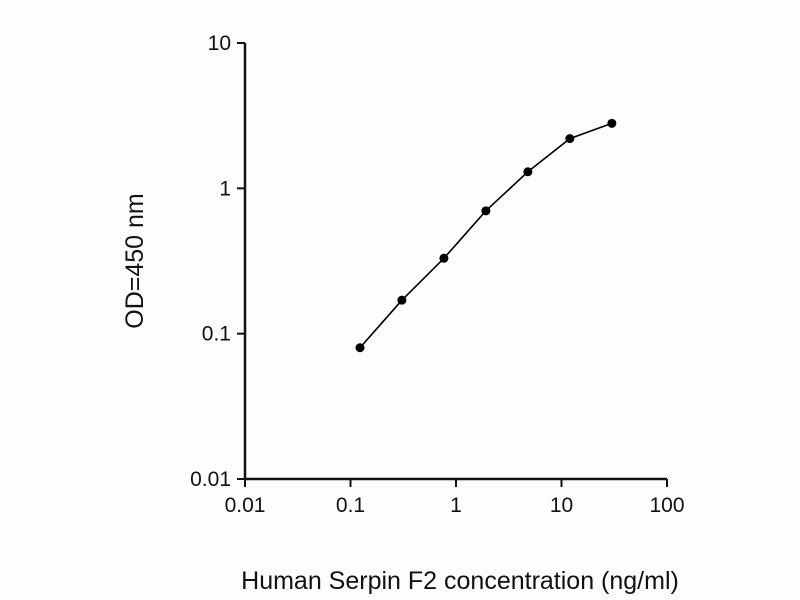 The width and height of the screenshot is (800, 600). Describe the element at coordinates (245, 505) in the screenshot. I see `x-tick-label: 0.01` at that location.